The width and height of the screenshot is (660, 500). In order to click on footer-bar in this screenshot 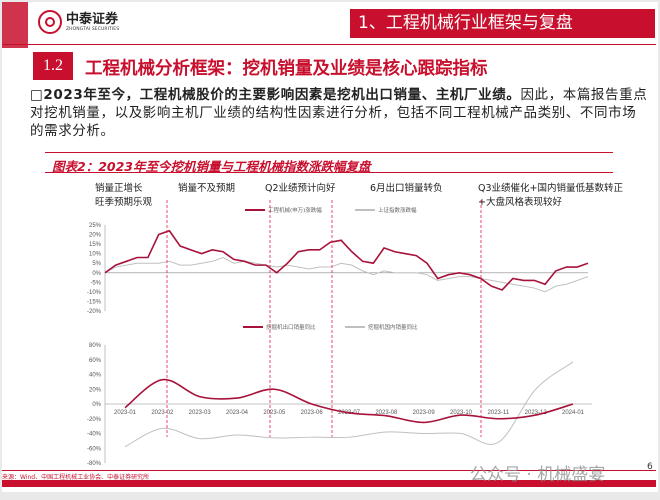, I will do `click(329, 483)`.